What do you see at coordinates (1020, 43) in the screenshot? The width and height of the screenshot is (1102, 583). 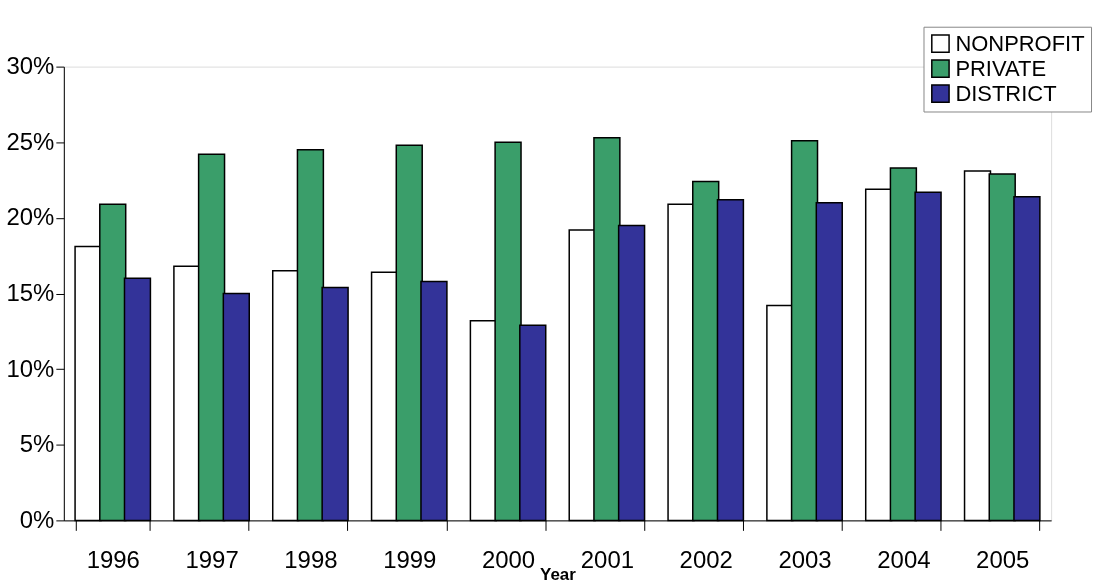 I see `legend-label: NONPROFIT` at bounding box center [1020, 43].